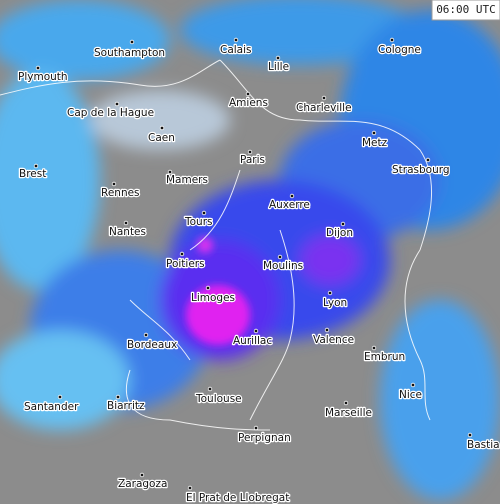  I want to click on time-label: 06:00 UTC, so click(466, 9).